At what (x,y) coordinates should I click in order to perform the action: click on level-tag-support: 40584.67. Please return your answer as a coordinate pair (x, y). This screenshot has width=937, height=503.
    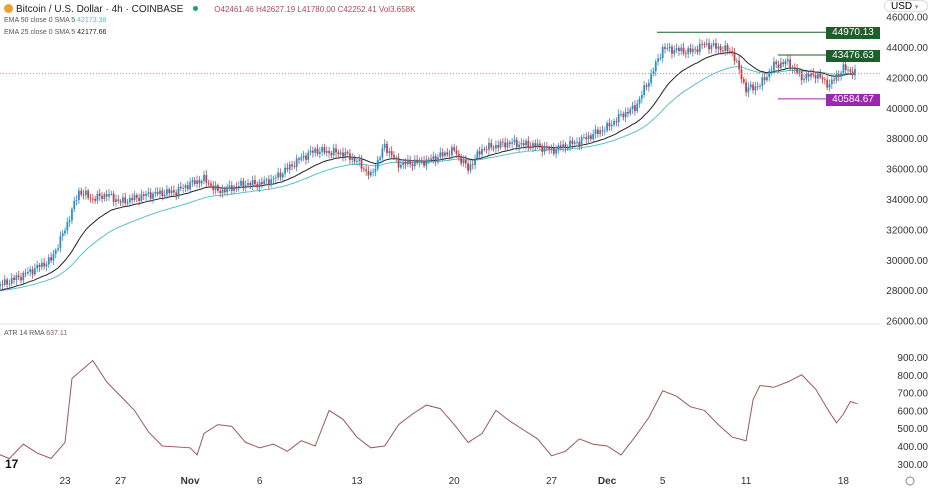
    Looking at the image, I should click on (853, 100).